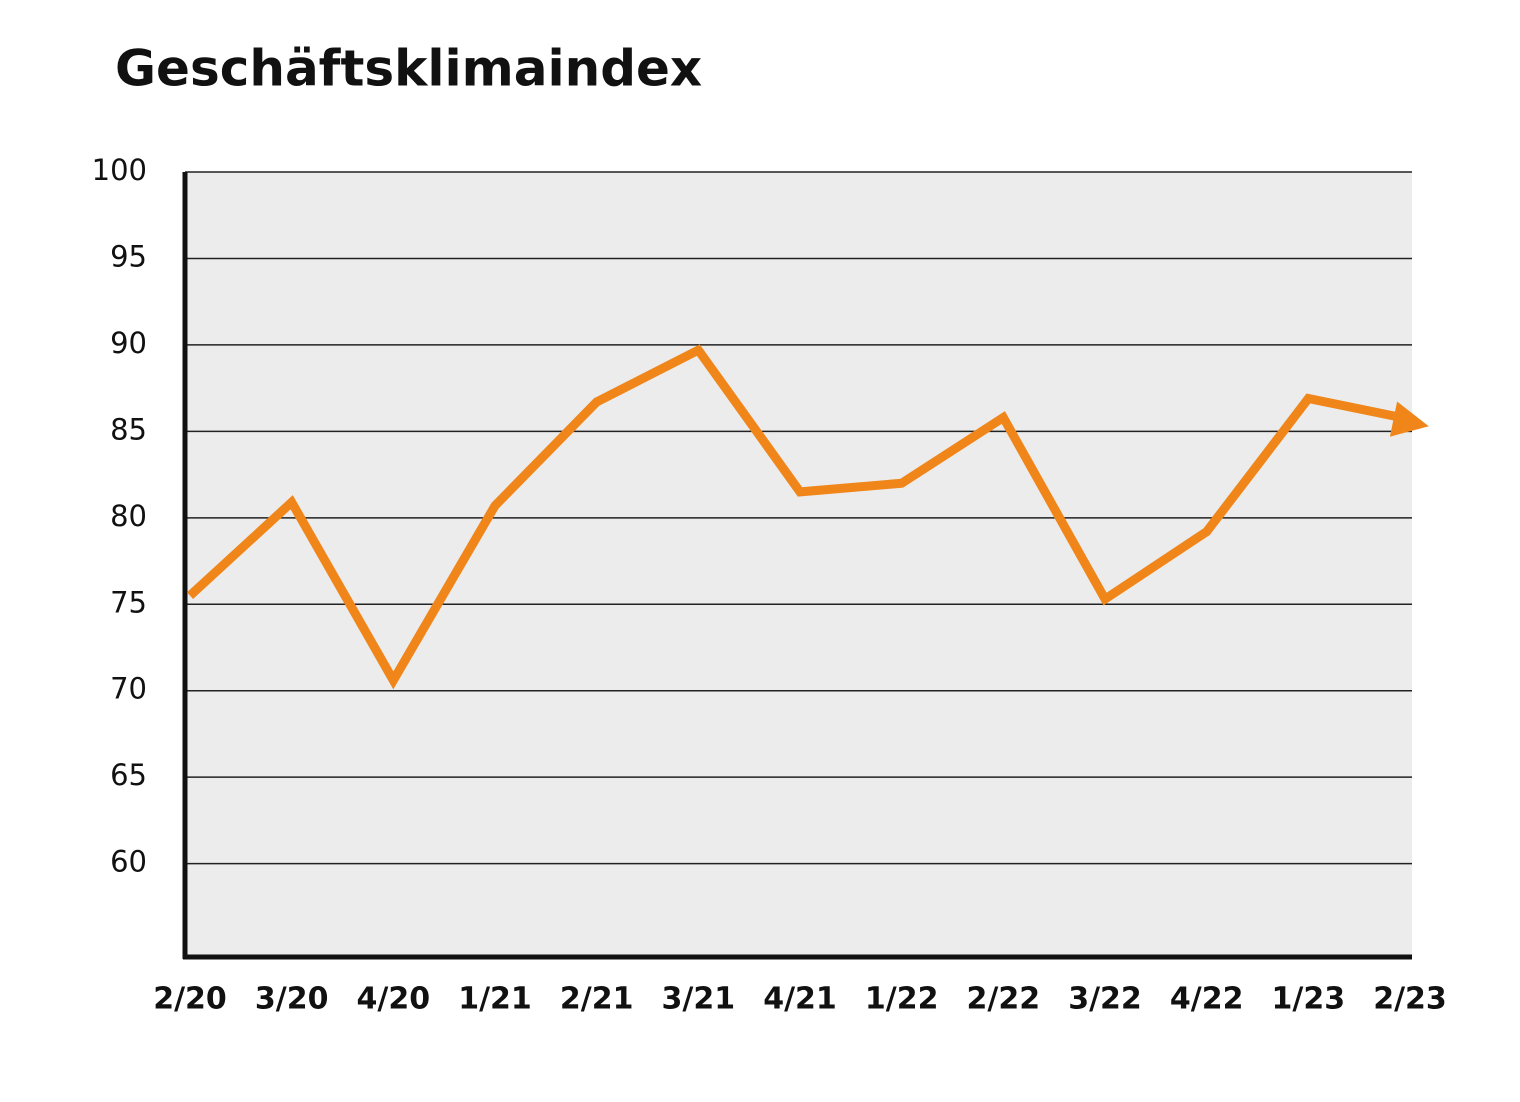 This screenshot has height=1102, width=1520. I want to click on y-tick-label: 80, so click(128, 516).